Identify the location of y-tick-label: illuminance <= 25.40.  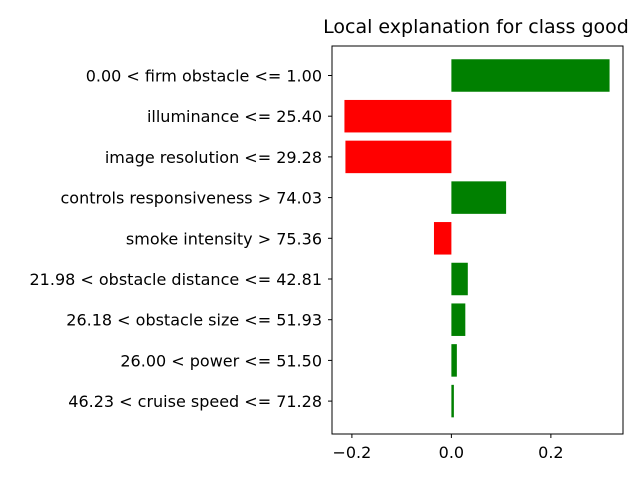
(234, 116).